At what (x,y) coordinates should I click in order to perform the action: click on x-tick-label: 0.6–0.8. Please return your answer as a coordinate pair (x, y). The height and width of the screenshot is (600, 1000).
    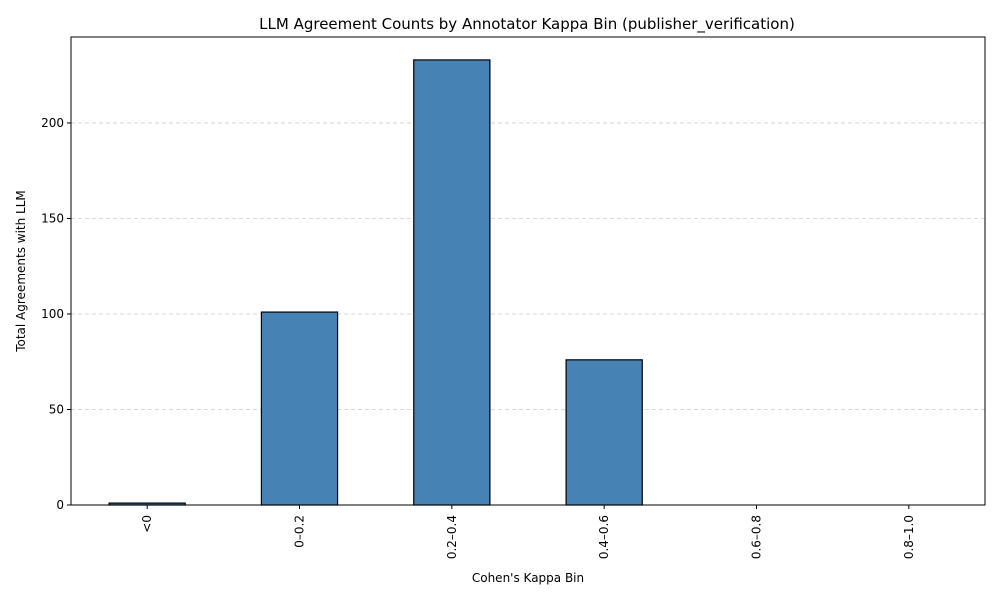
    Looking at the image, I should click on (757, 537).